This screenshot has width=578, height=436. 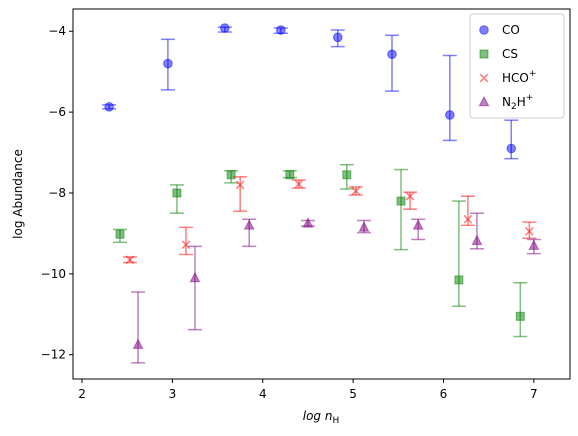 What do you see at coordinates (318, 416) in the screenshot?
I see `x-axis-label-main: log n` at bounding box center [318, 416].